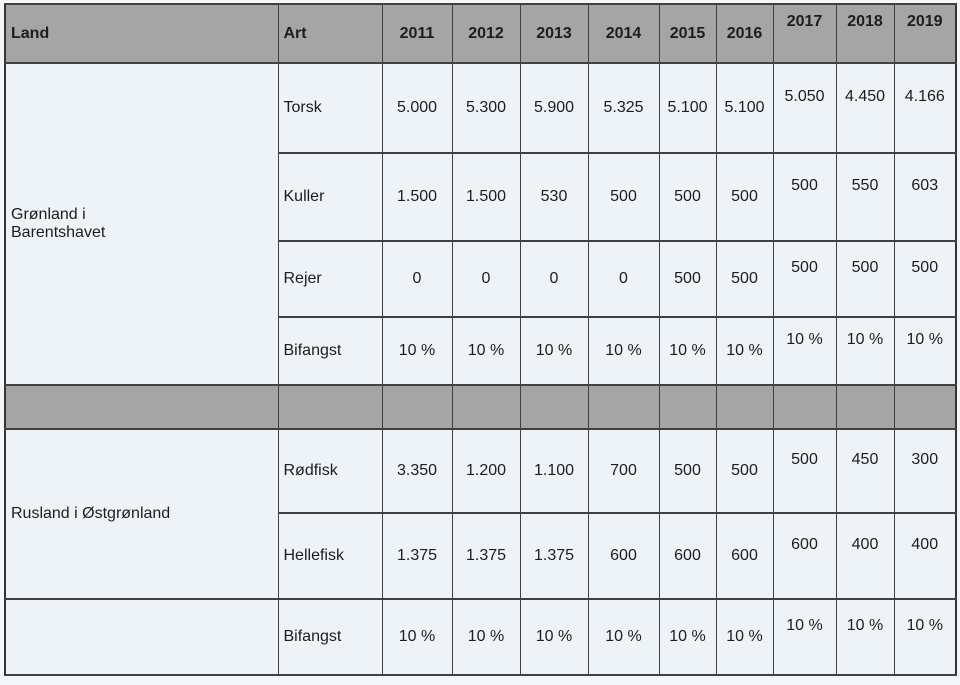  I want to click on art-cell: Rejer, so click(330, 279).